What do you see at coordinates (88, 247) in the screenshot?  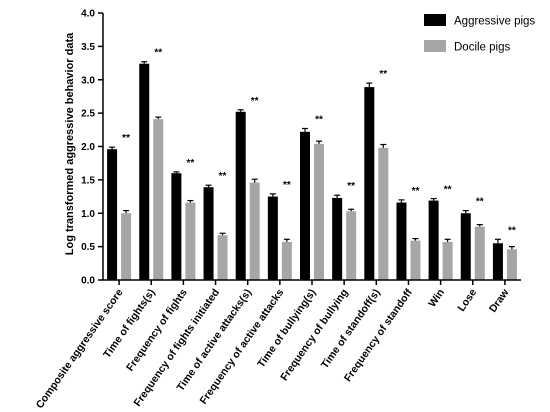 I see `y-tick-label: 0.5` at bounding box center [88, 247].